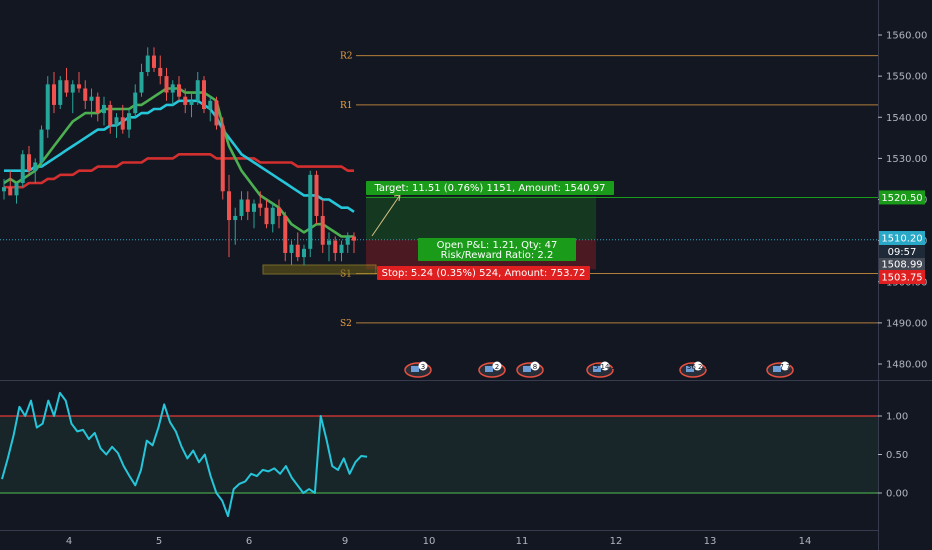 The width and height of the screenshot is (932, 550). Describe the element at coordinates (386, 215) in the screenshot. I see `target-arrow-line` at that location.